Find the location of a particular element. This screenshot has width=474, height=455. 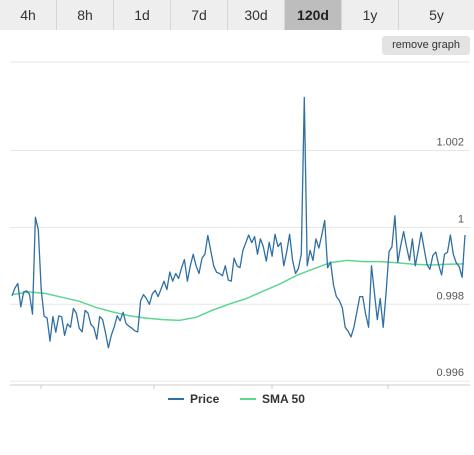

y-tick-label: 1 is located at coordinates (461, 219).